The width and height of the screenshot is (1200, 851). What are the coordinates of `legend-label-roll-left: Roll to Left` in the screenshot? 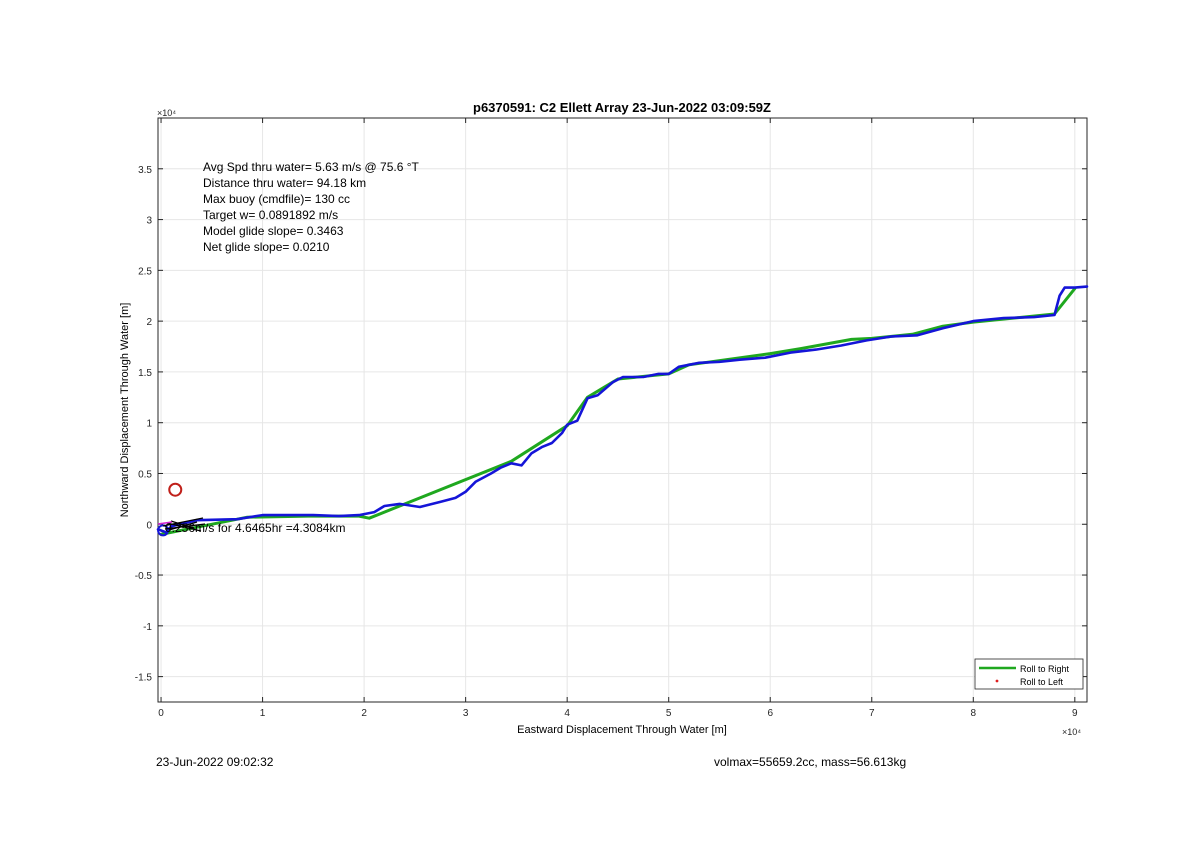 It's located at (1042, 682).